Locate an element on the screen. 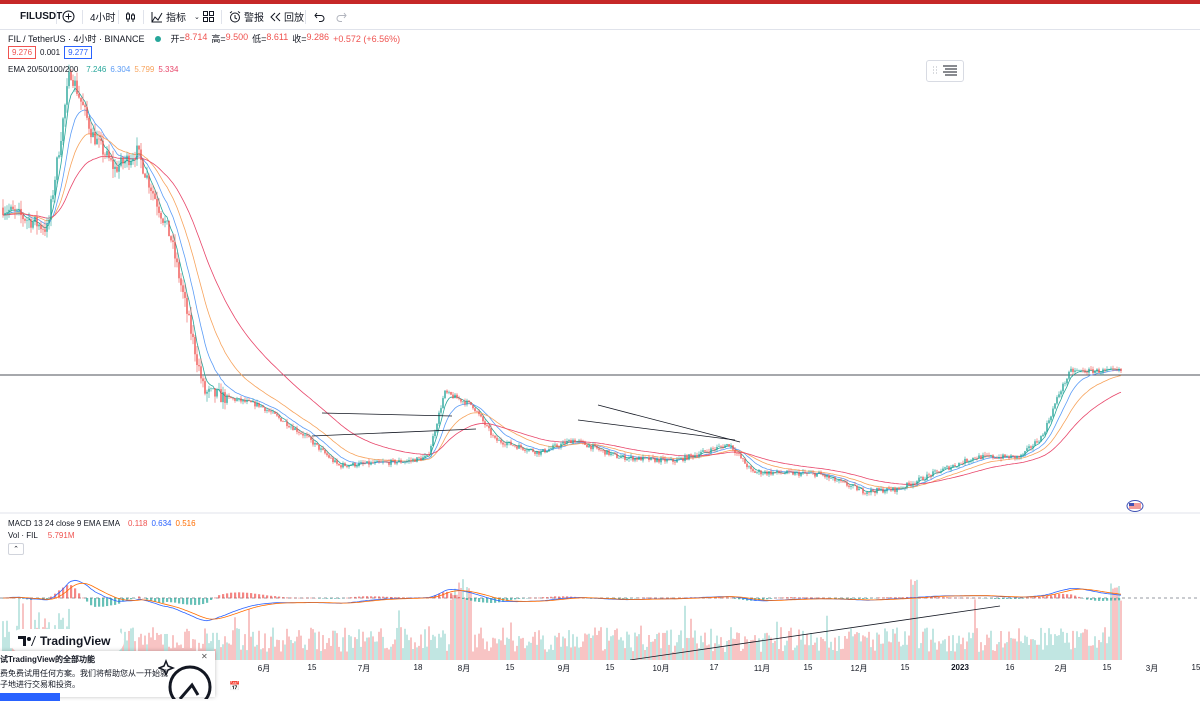 The width and height of the screenshot is (1200, 701). interval-label: 4小时 is located at coordinates (103, 16).